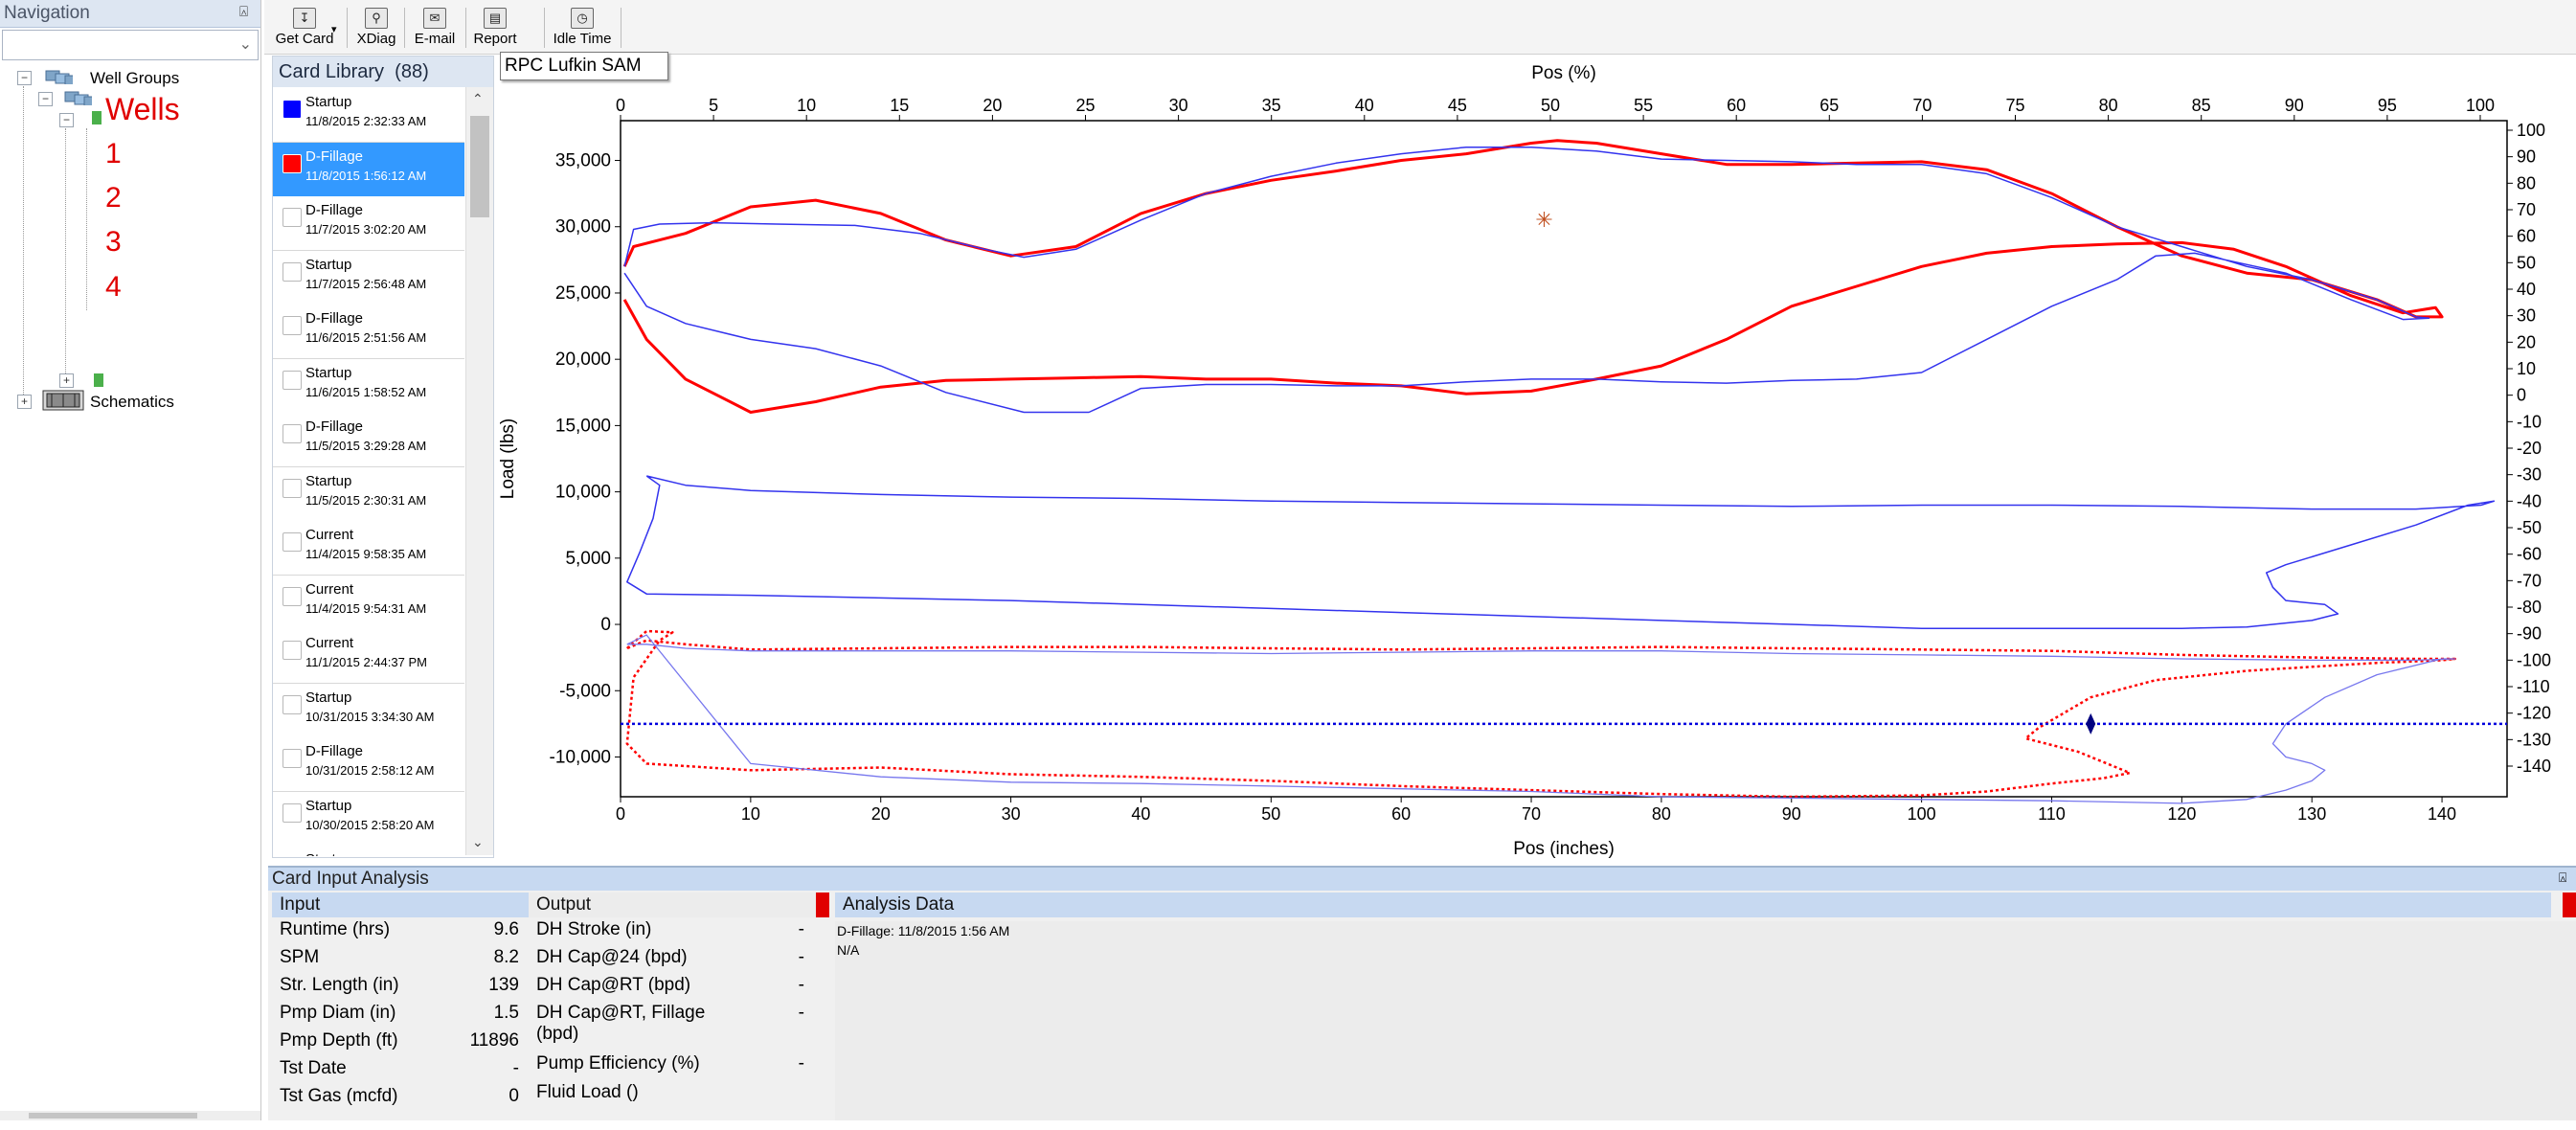 The height and width of the screenshot is (1130, 2576). What do you see at coordinates (515, 1068) in the screenshot?
I see `input-value: -` at bounding box center [515, 1068].